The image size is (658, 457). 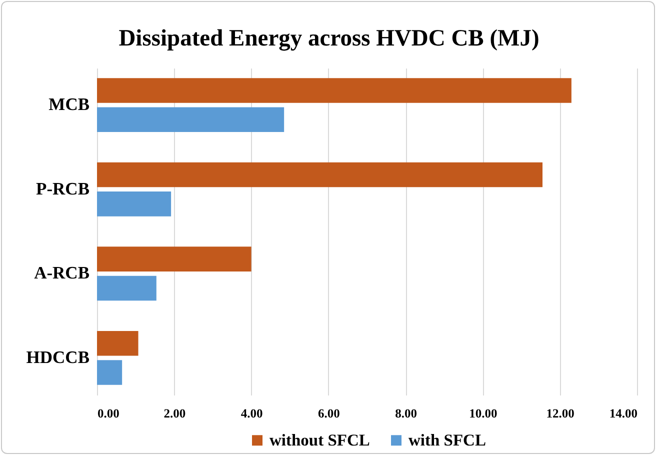 What do you see at coordinates (483, 413) in the screenshot?
I see `x-tick-label: 10.00` at bounding box center [483, 413].